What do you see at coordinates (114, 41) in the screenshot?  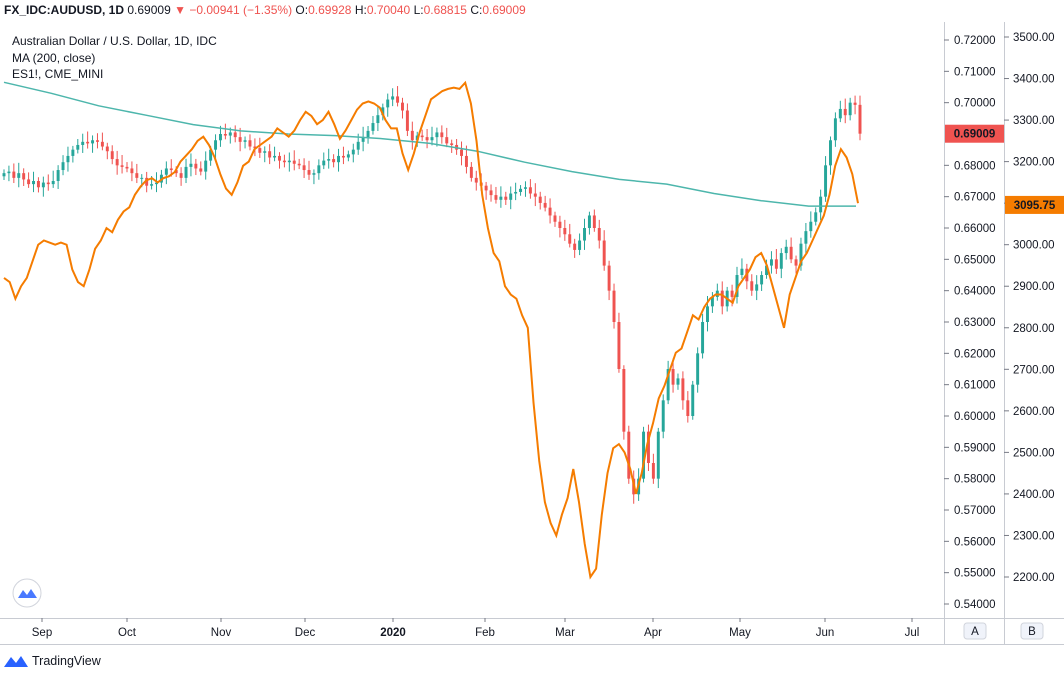 I see `legend-title: Australian Dollar / U.S. Dollar, 1D, IDC` at bounding box center [114, 41].